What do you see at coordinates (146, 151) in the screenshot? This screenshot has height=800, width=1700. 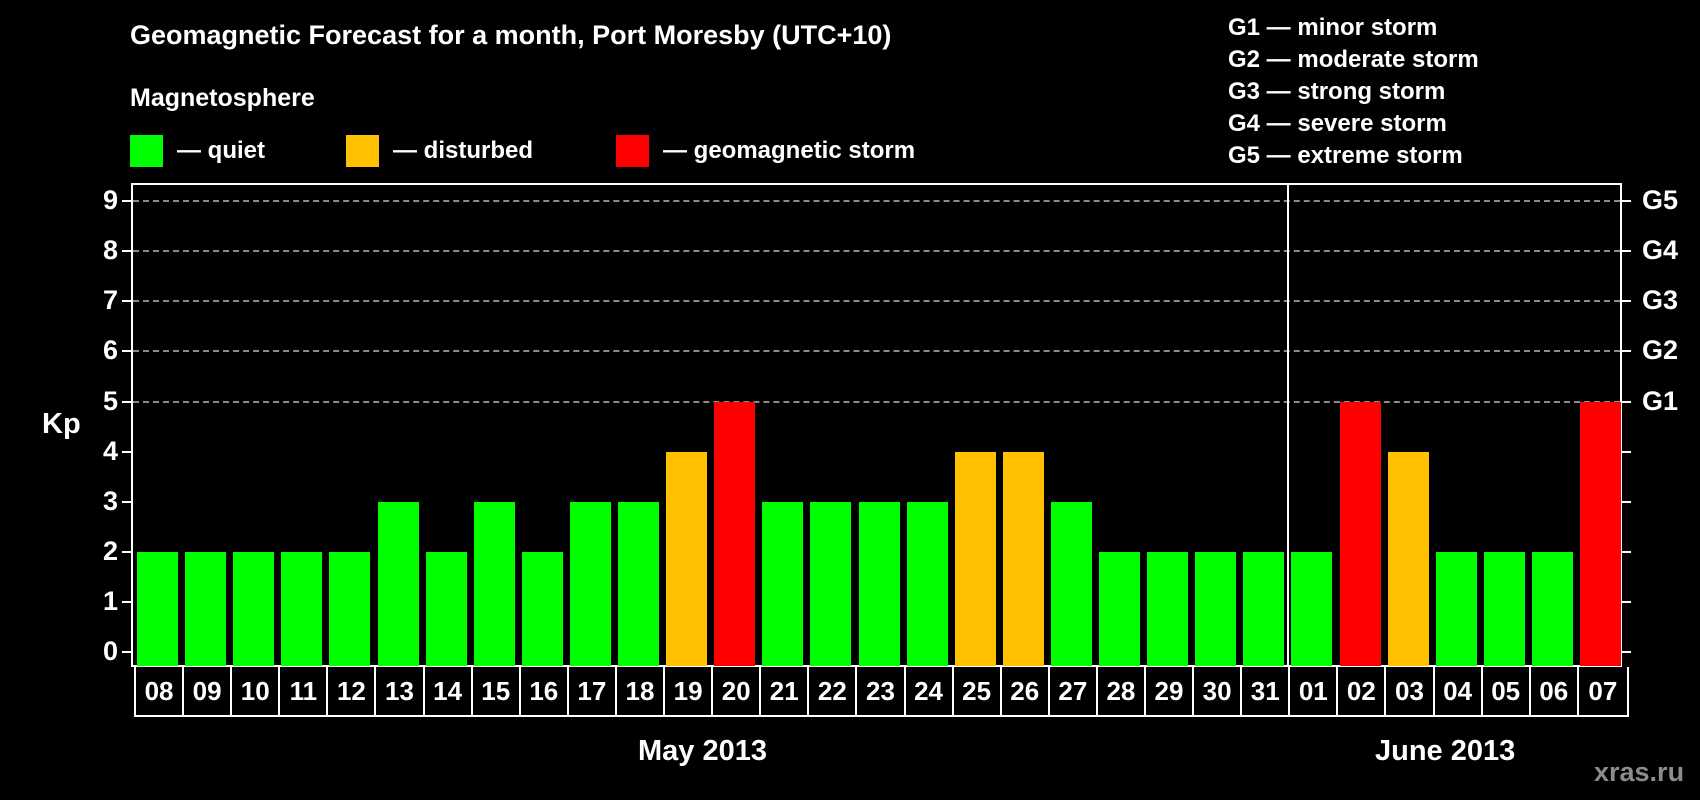 I see `legend-swatch-quiet` at bounding box center [146, 151].